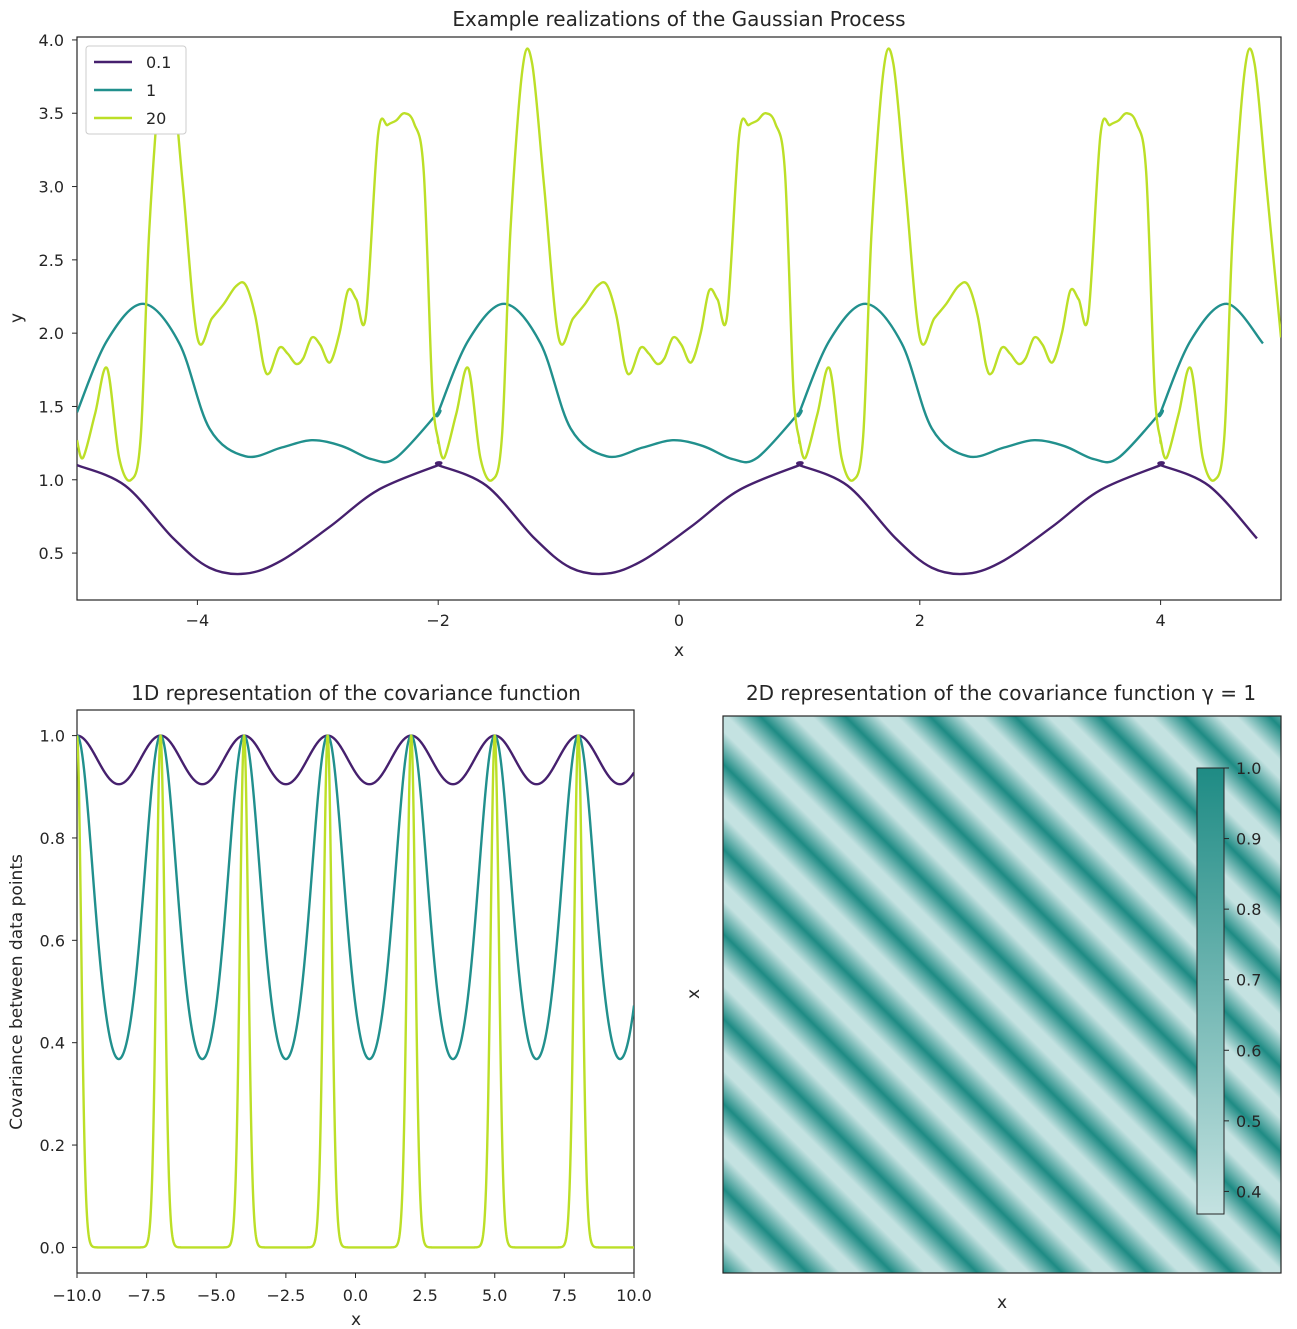 The image size is (1297, 1329). I want to click on y-axis-label: Covariance between data points, so click(17, 992).